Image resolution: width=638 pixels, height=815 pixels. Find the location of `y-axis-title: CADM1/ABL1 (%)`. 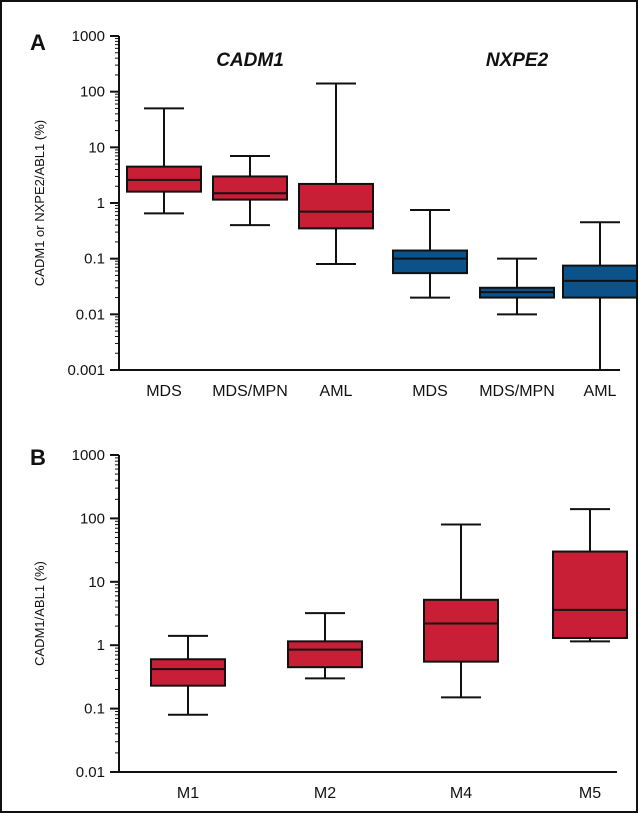

y-axis-title: CADM1/ABL1 (%) is located at coordinates (39, 613).